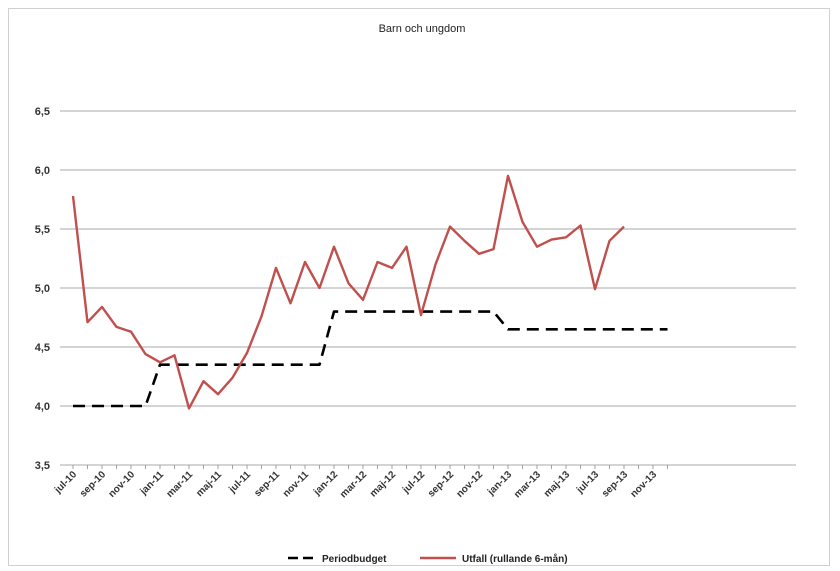 The image size is (840, 571). Describe the element at coordinates (370, 359) in the screenshot. I see `series-line-periodbudget` at that location.